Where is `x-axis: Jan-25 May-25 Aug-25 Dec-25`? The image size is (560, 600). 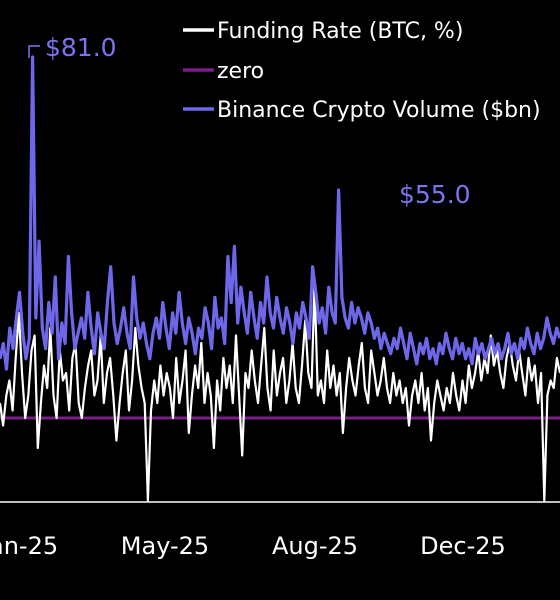 x-axis: Jan-25 May-25 Aug-25 Dec-25 is located at coordinates (280, 530).